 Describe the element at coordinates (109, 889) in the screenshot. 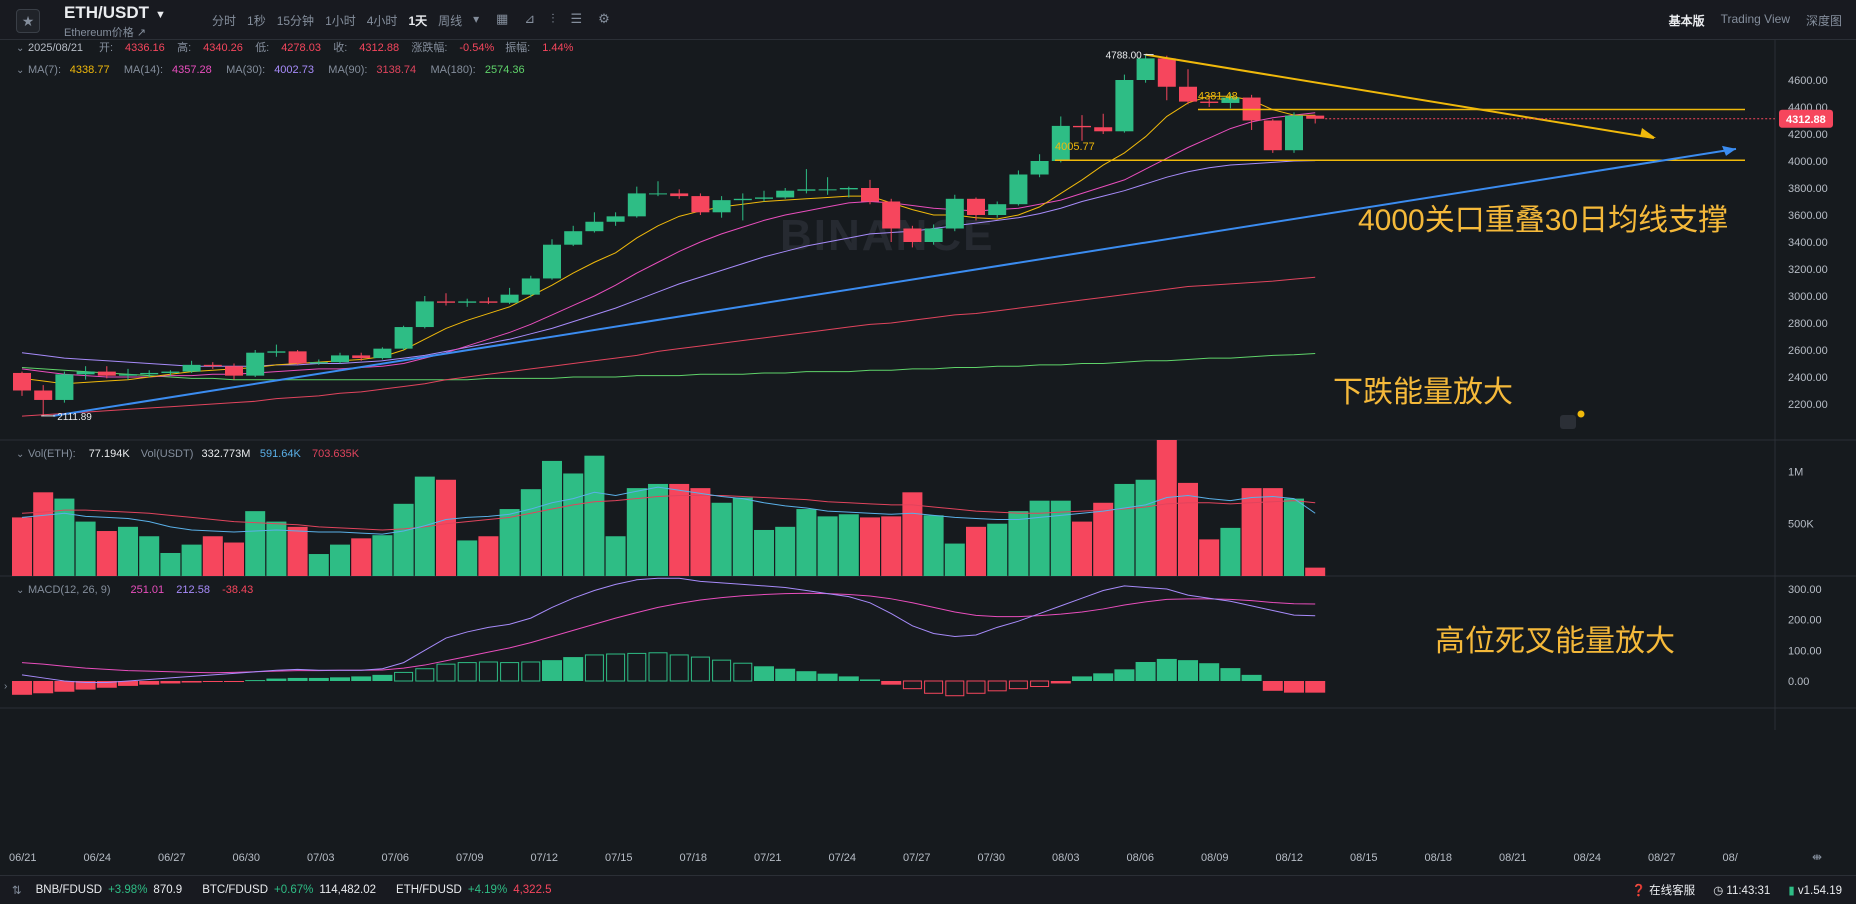

I see `ticker-bnb: BNB/FDUSD +3.98% 870.9` at that location.